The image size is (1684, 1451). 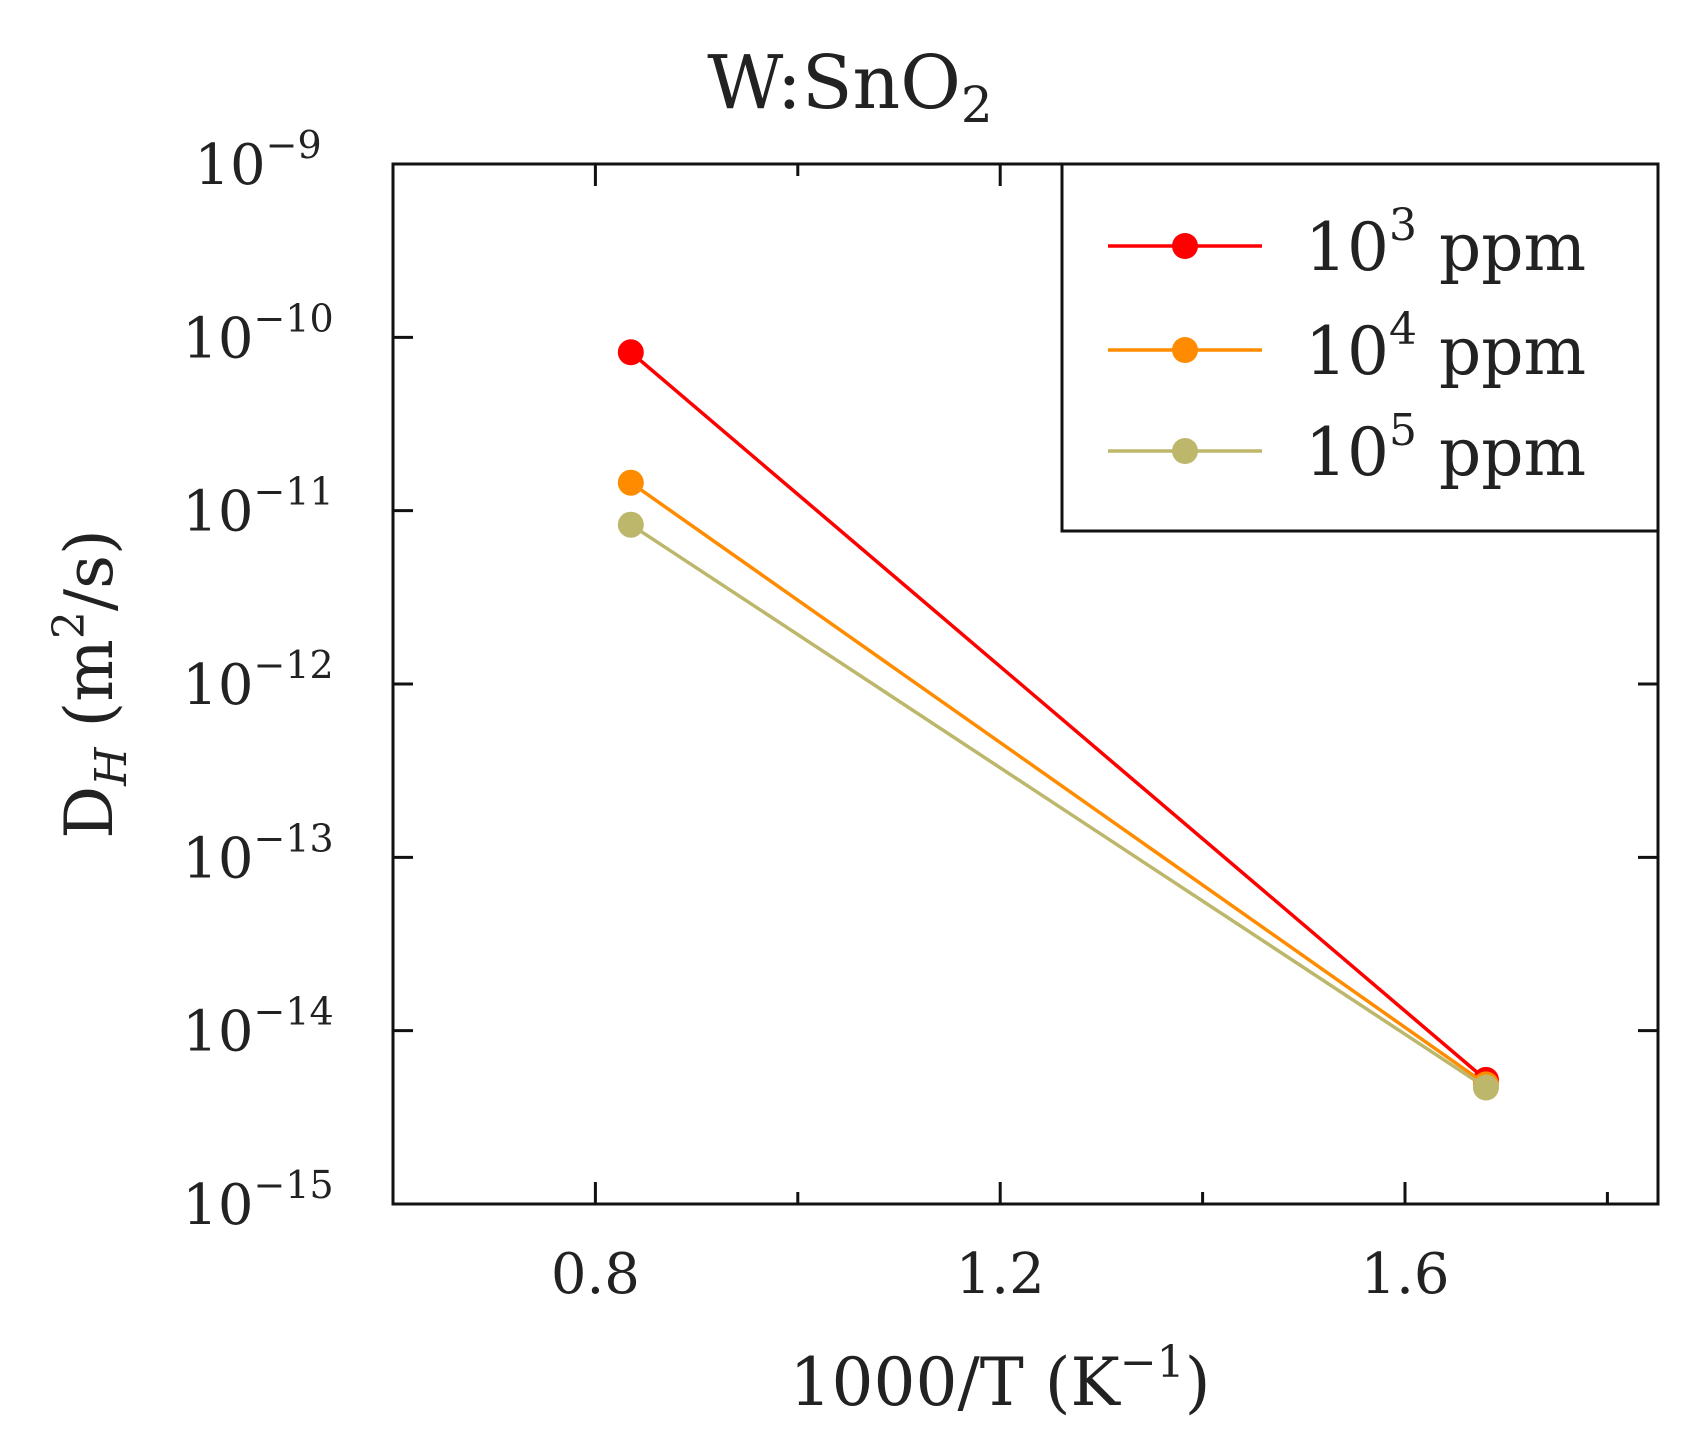 I want to click on y-axis-label: DH (m2/s), so click(x=90, y=684).